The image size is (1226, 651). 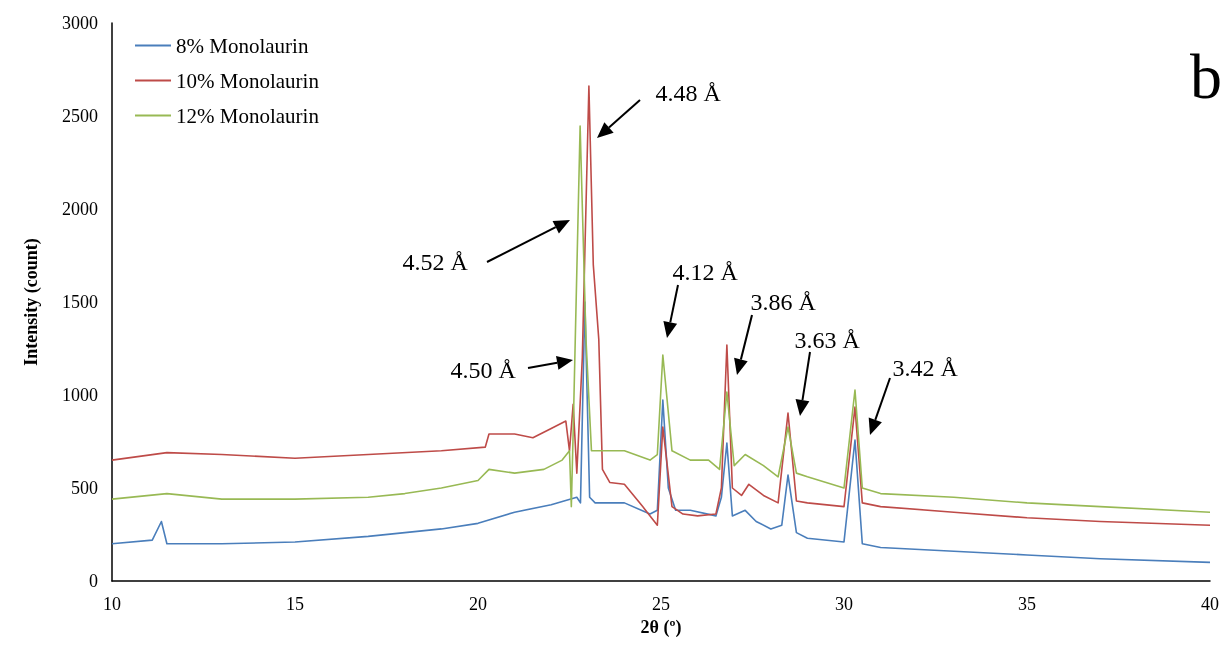 What do you see at coordinates (783, 302) in the screenshot?
I see `annotation: 3.86 Å` at bounding box center [783, 302].